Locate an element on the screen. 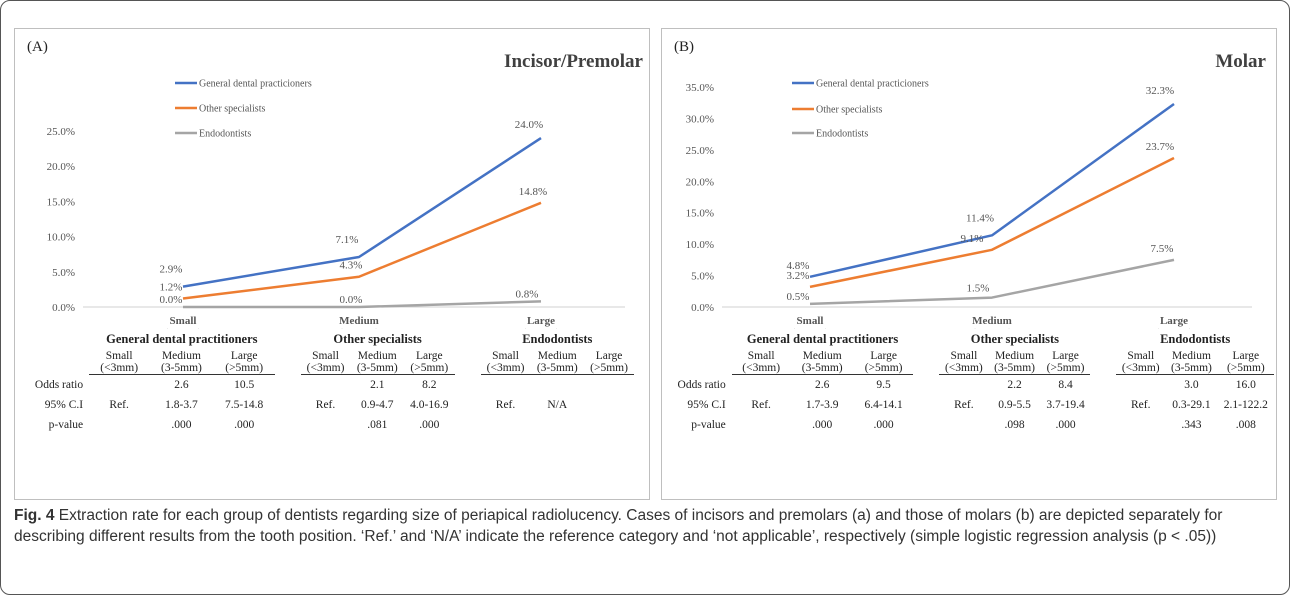  table-row: p-value .000 .000 .098 .000 .343 .008 is located at coordinates (970, 425).